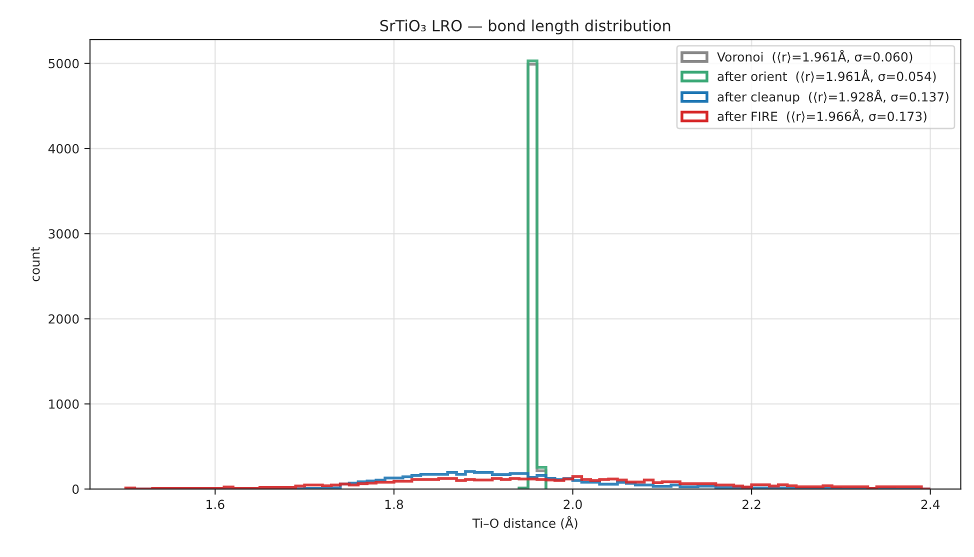 The width and height of the screenshot is (974, 557). Describe the element at coordinates (63, 319) in the screenshot. I see `y-tick-label: 2000` at that location.